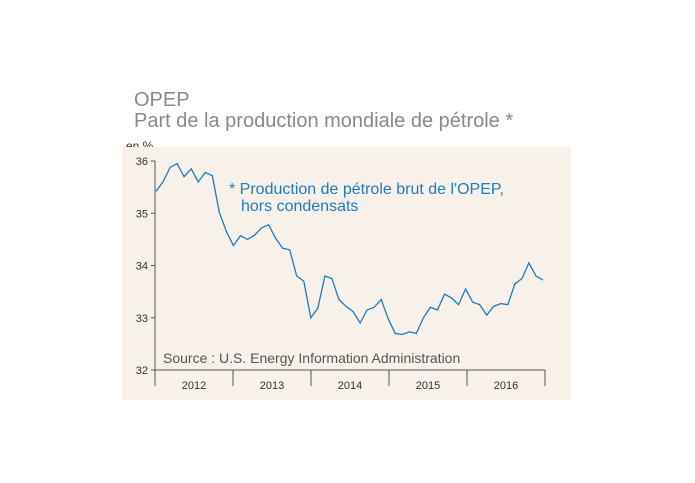 This screenshot has width=695, height=483. Describe the element at coordinates (300, 206) in the screenshot. I see `annotation-line-2: hors condensats` at that location.